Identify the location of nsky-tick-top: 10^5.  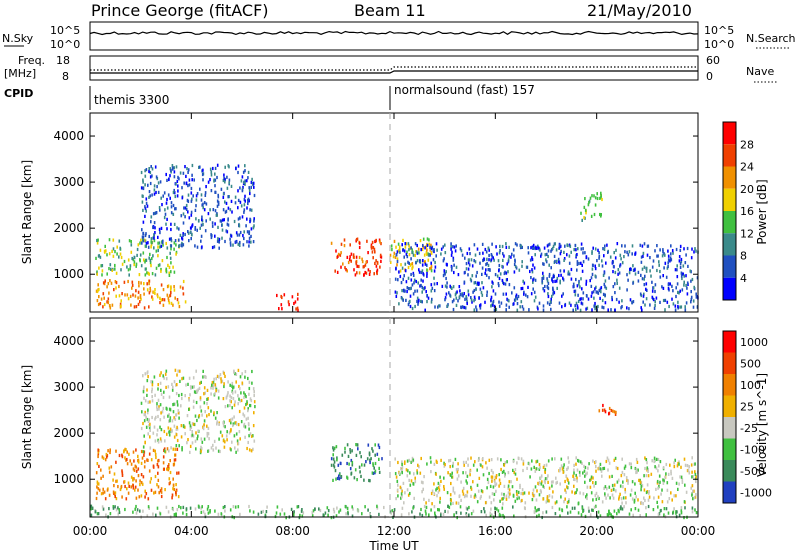
(65, 30).